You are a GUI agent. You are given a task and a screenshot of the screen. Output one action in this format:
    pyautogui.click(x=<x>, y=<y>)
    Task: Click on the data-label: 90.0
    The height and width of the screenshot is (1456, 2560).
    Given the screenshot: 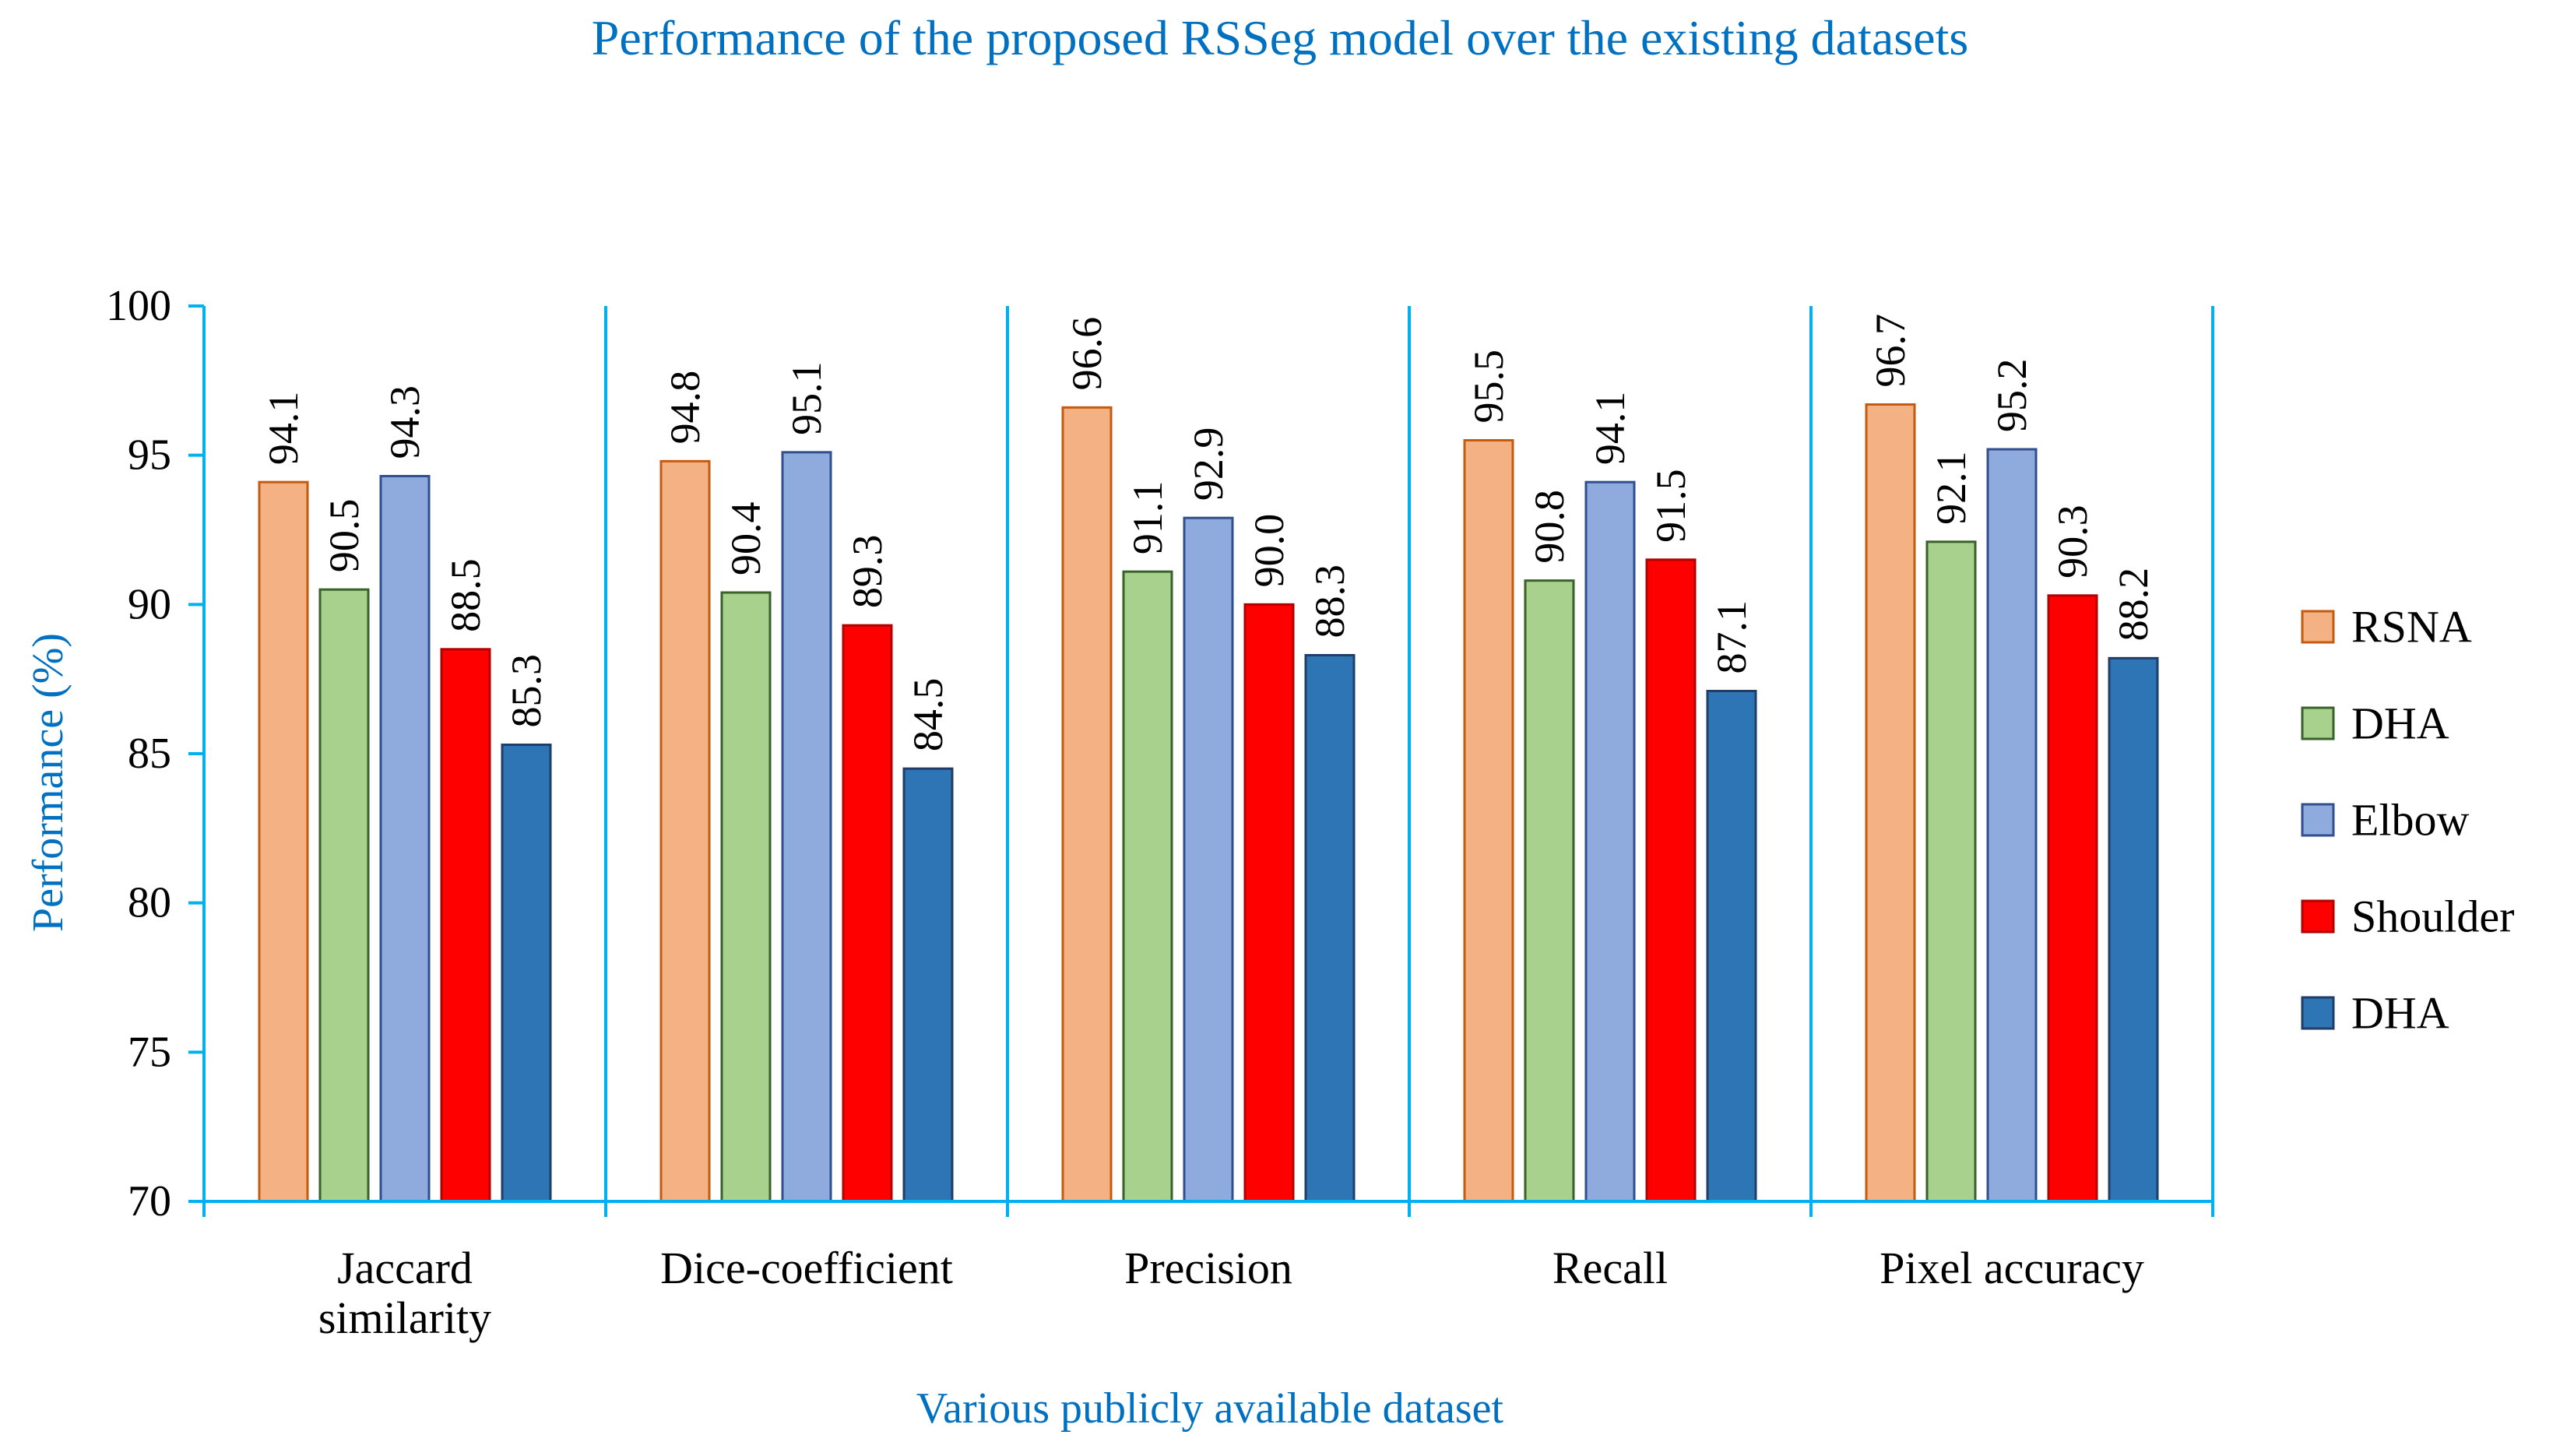 What is the action you would take?
    pyautogui.click(x=1269, y=551)
    